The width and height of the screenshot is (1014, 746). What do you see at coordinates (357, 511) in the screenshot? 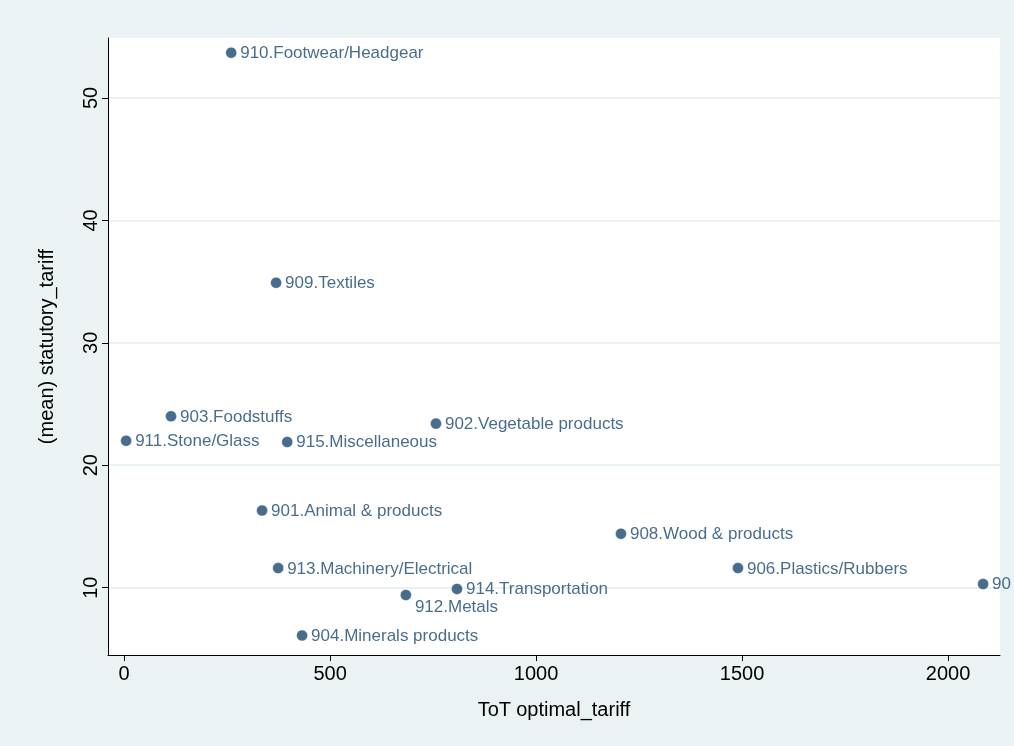
I see `annotation: 901.Animal & products` at bounding box center [357, 511].